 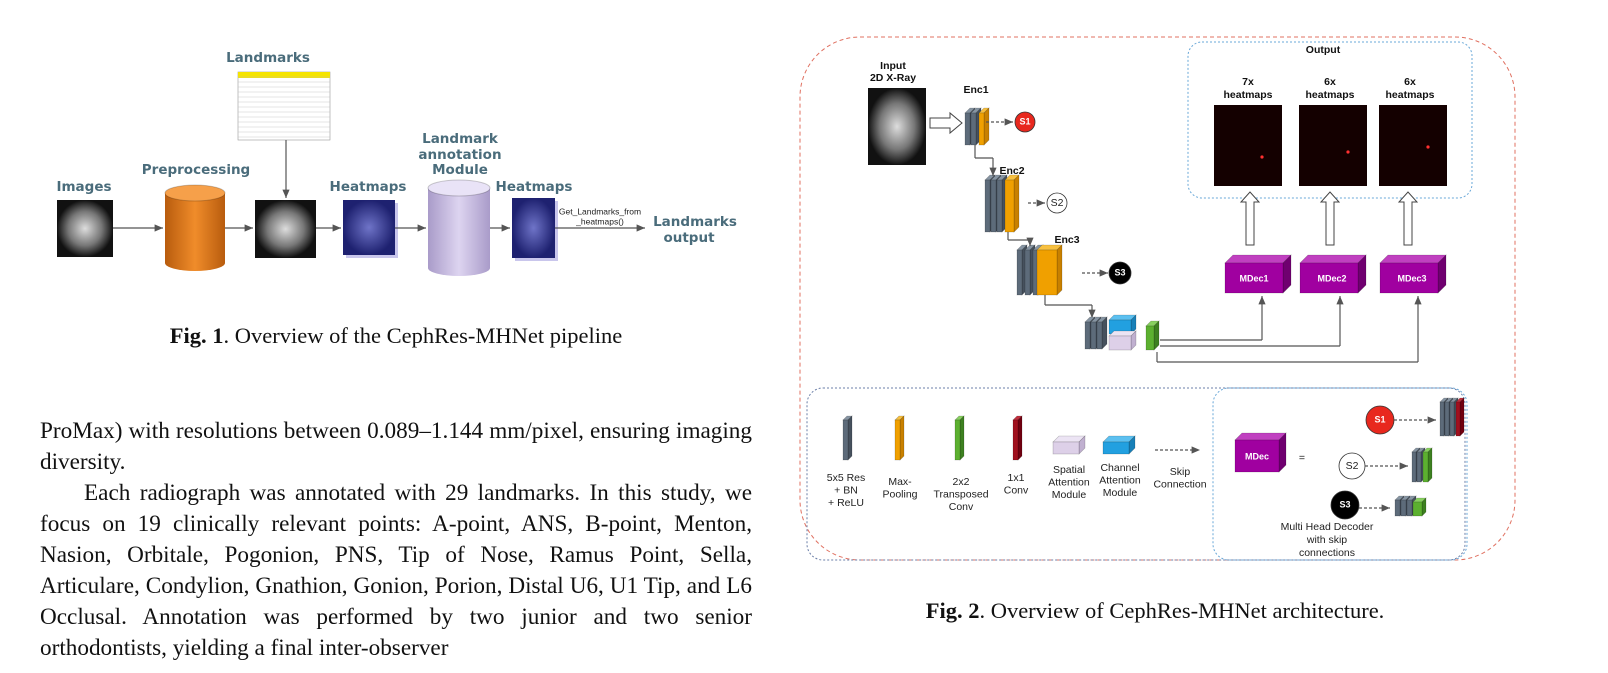 I want to click on label: Max-, so click(x=900, y=482).